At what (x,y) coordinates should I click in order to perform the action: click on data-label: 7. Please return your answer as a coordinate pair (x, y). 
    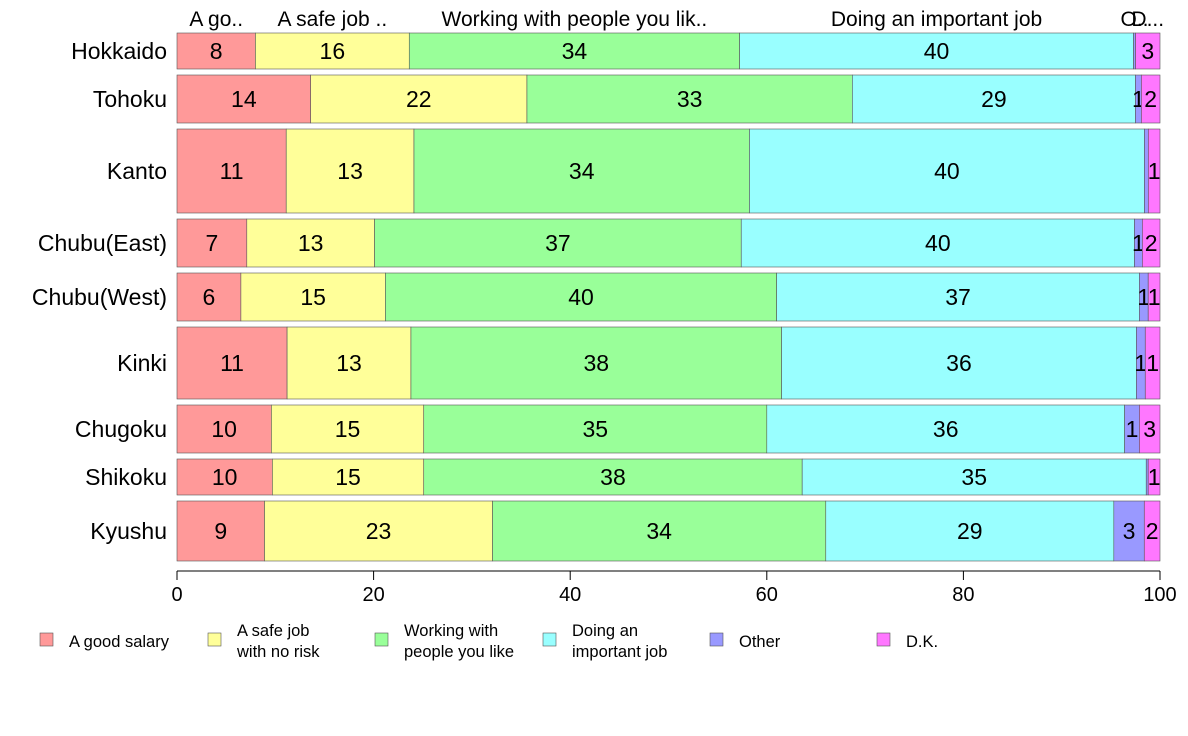
    Looking at the image, I should click on (211, 243).